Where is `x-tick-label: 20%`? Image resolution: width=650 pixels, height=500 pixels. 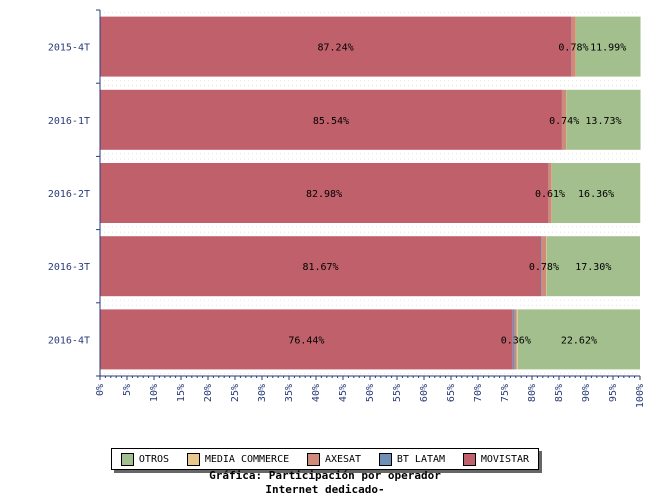
x-tick-label: 20% is located at coordinates (208, 393).